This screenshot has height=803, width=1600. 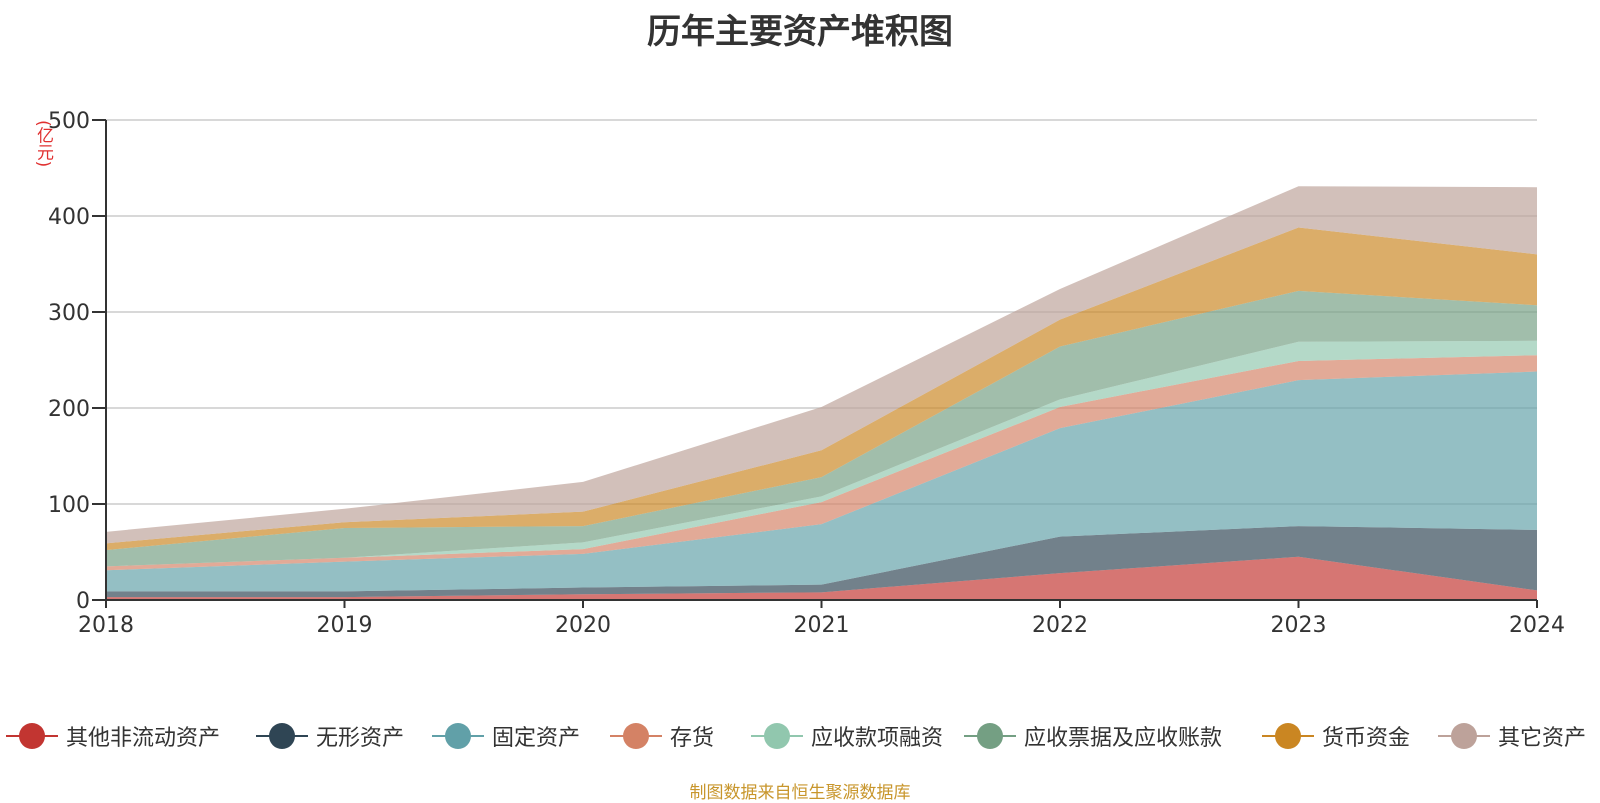 I want to click on legend-label: 其它资产, so click(x=1542, y=738).